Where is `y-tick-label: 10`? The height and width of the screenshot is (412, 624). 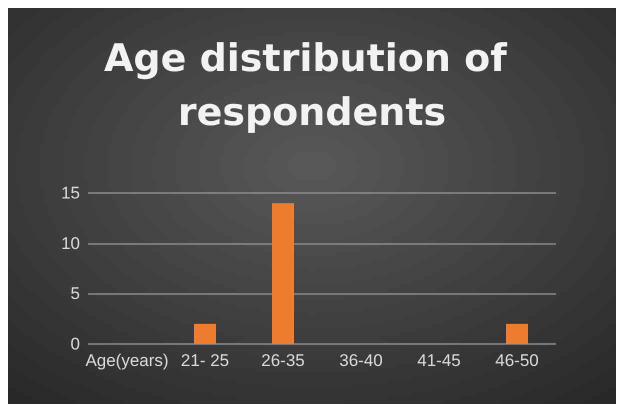 y-tick-label: 10 is located at coordinates (70, 243).